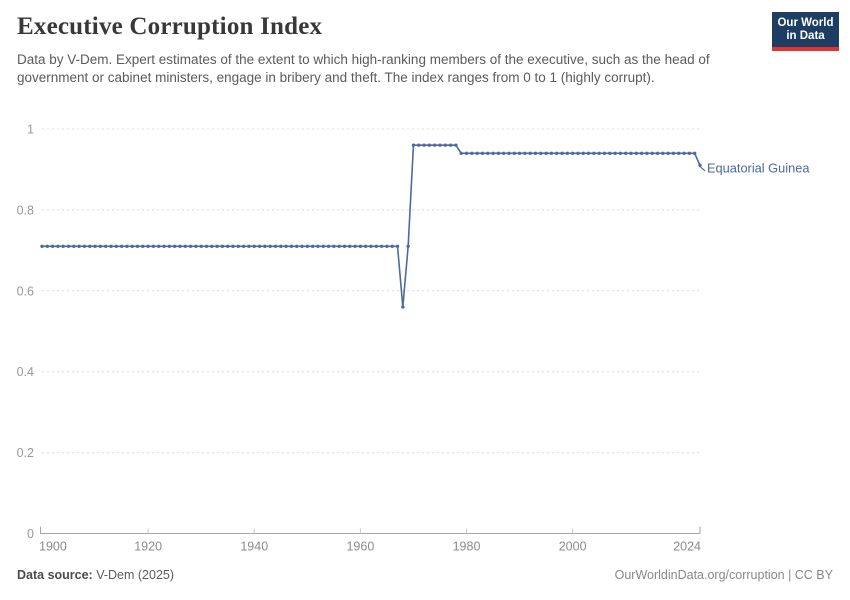  What do you see at coordinates (805, 31) in the screenshot?
I see `owid-logo: Our World in Data` at bounding box center [805, 31].